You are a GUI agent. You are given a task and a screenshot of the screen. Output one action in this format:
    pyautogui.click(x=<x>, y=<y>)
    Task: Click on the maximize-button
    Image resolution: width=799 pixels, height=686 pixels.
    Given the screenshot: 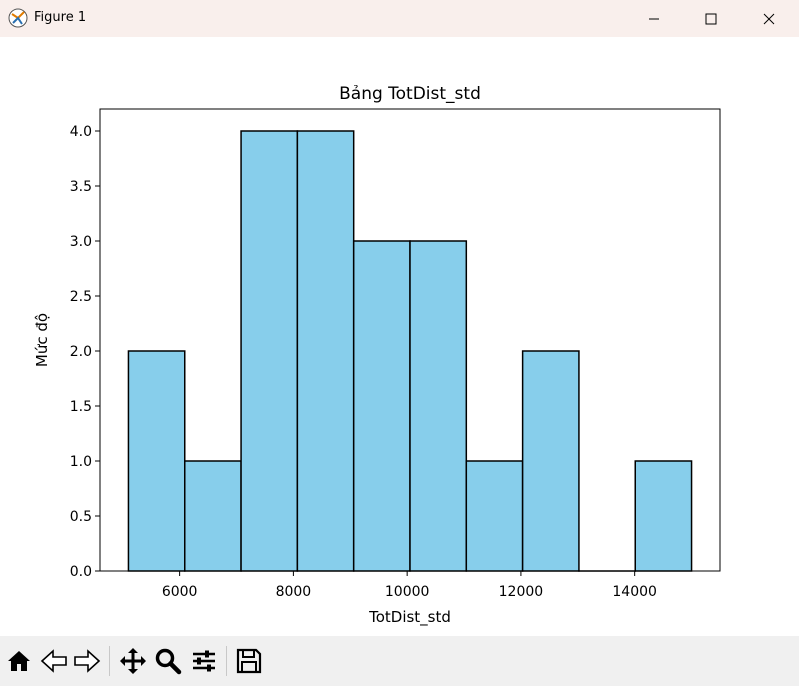 What is the action you would take?
    pyautogui.click(x=711, y=18)
    